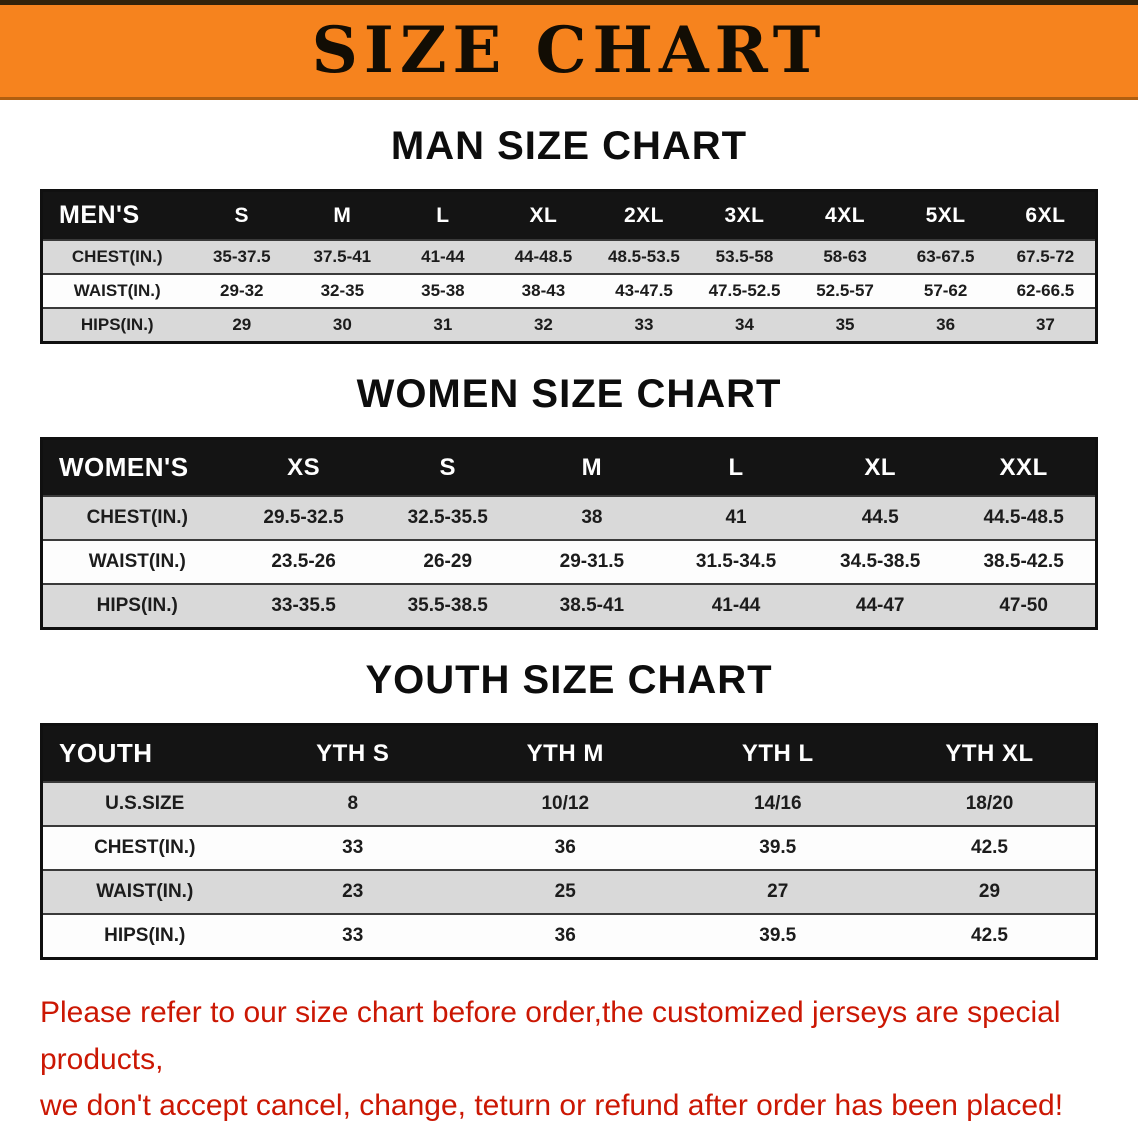  I want to click on value-cell: 44.5, so click(880, 517).